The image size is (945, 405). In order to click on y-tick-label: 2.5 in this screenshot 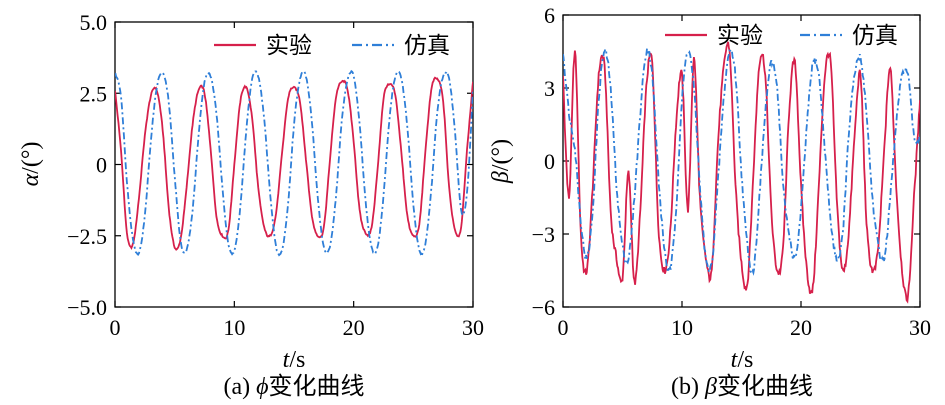, I will do `click(94, 93)`.